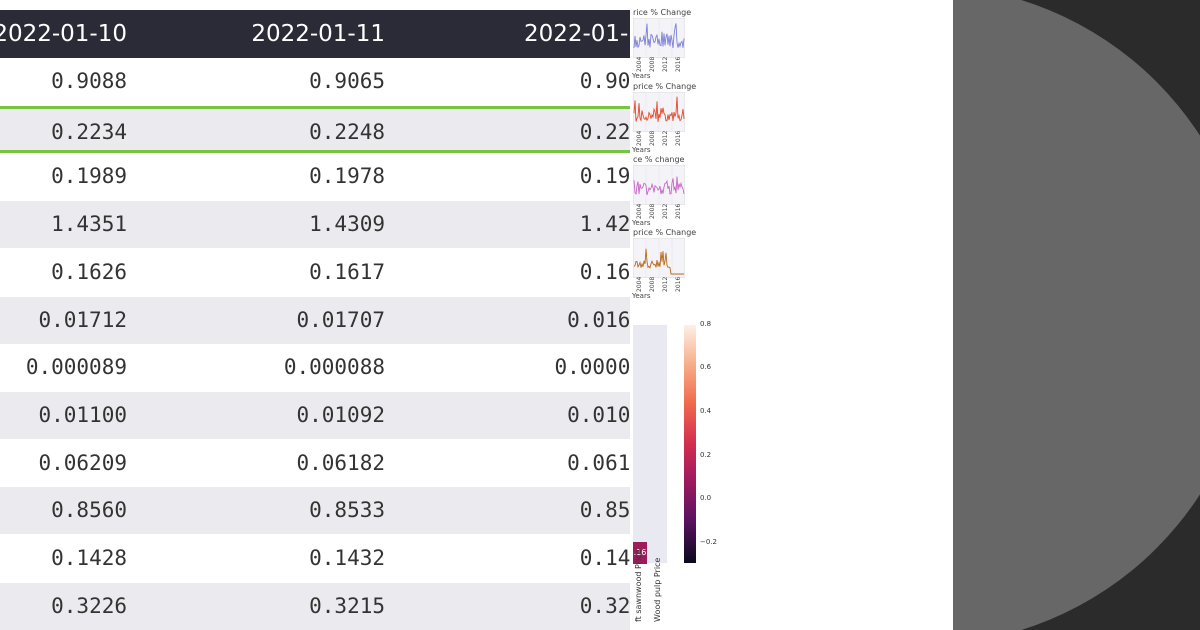 This screenshot has height=630, width=1200. What do you see at coordinates (347, 605) in the screenshot?
I see `table-cell: 0.3215` at bounding box center [347, 605].